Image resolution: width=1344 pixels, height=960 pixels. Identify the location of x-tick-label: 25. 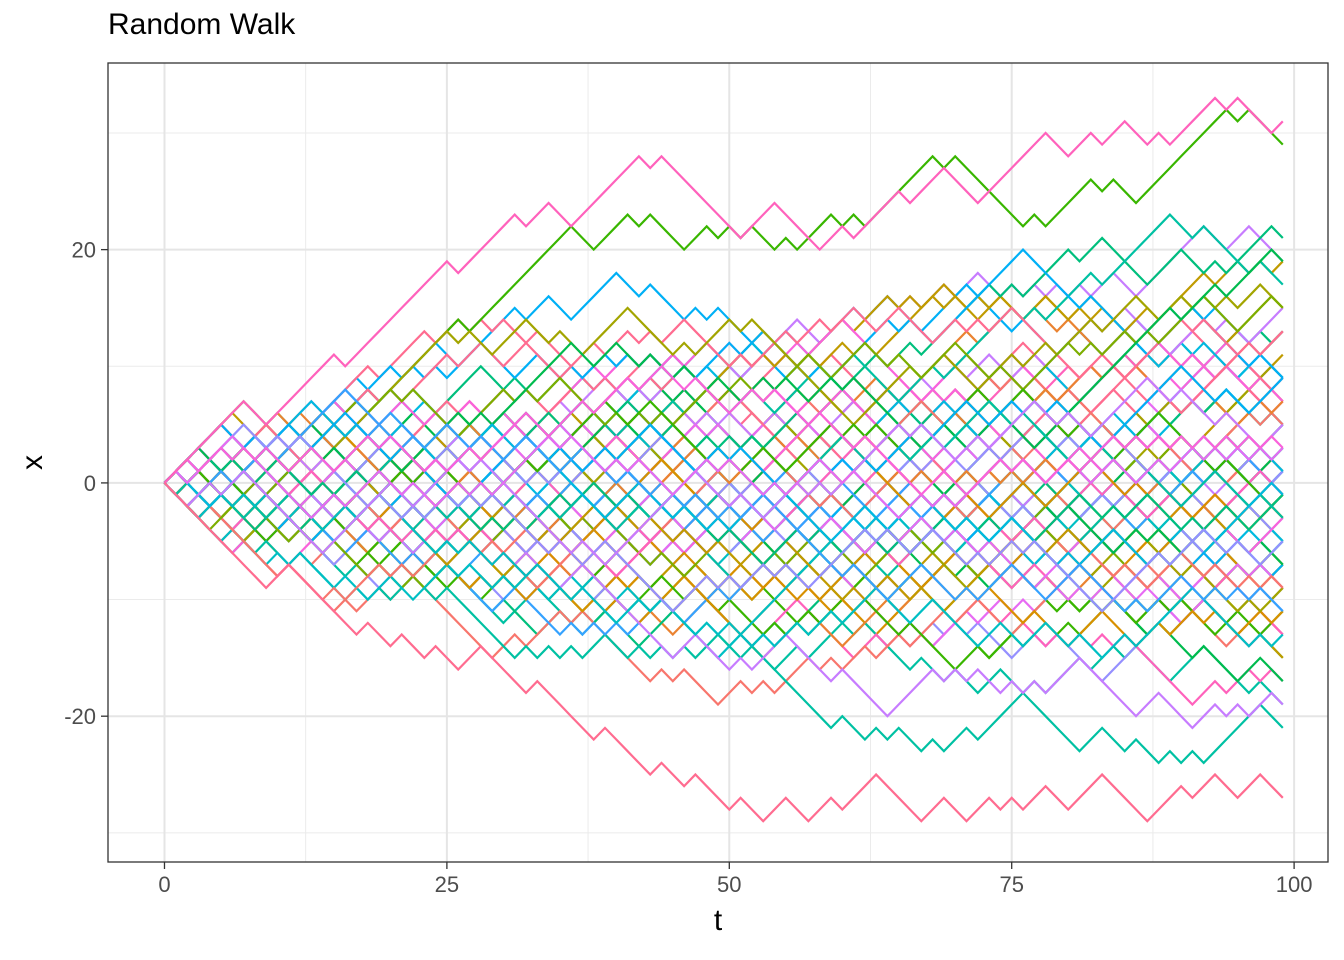
(447, 884).